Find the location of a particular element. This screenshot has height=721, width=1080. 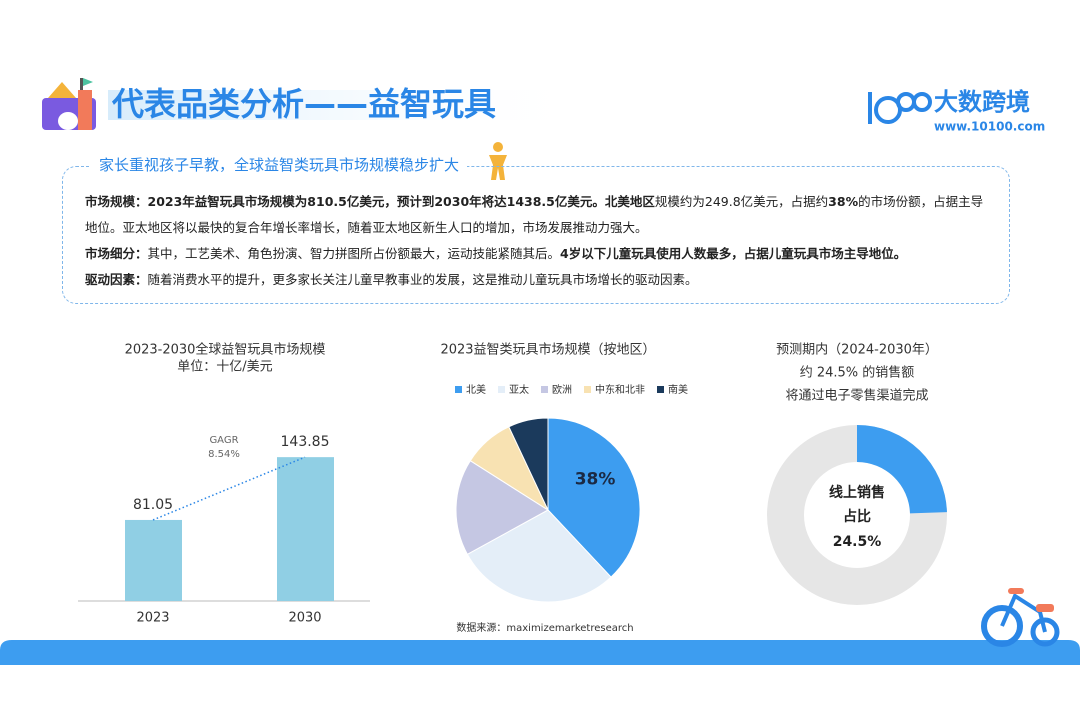

tricycle-icon is located at coordinates (1020, 617).